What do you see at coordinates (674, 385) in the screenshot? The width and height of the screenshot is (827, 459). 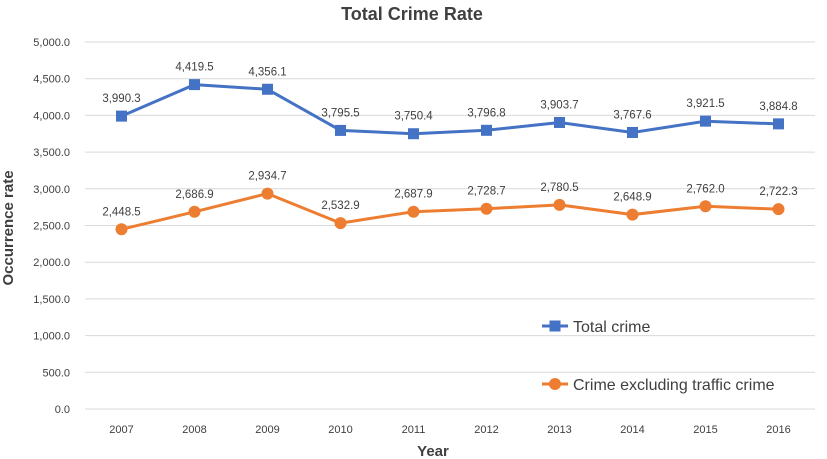 I see `legend-label: Crime excluding traffic crime` at bounding box center [674, 385].